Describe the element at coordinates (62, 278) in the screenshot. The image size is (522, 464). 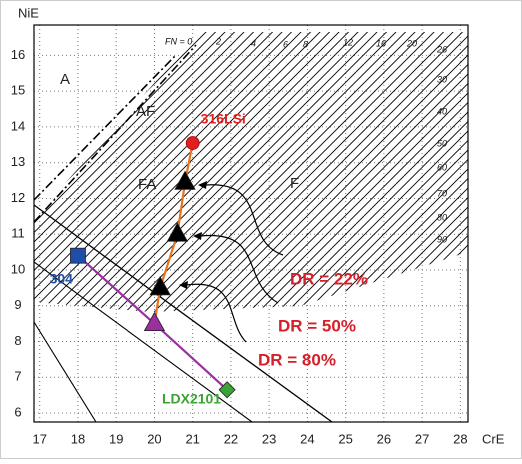
I see `point-label: 304` at that location.